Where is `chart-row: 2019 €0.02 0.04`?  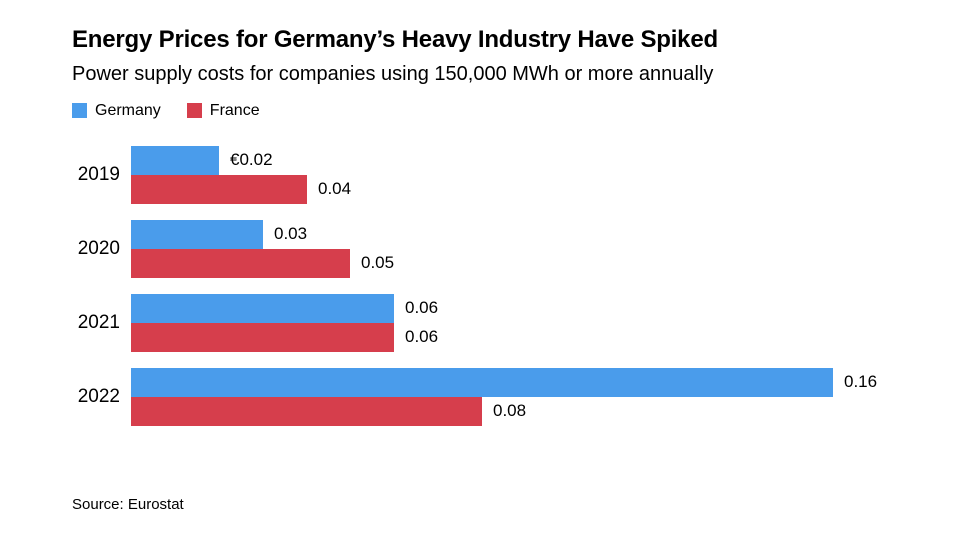
chart-row: 2019 €0.02 0.04 is located at coordinates (494, 174).